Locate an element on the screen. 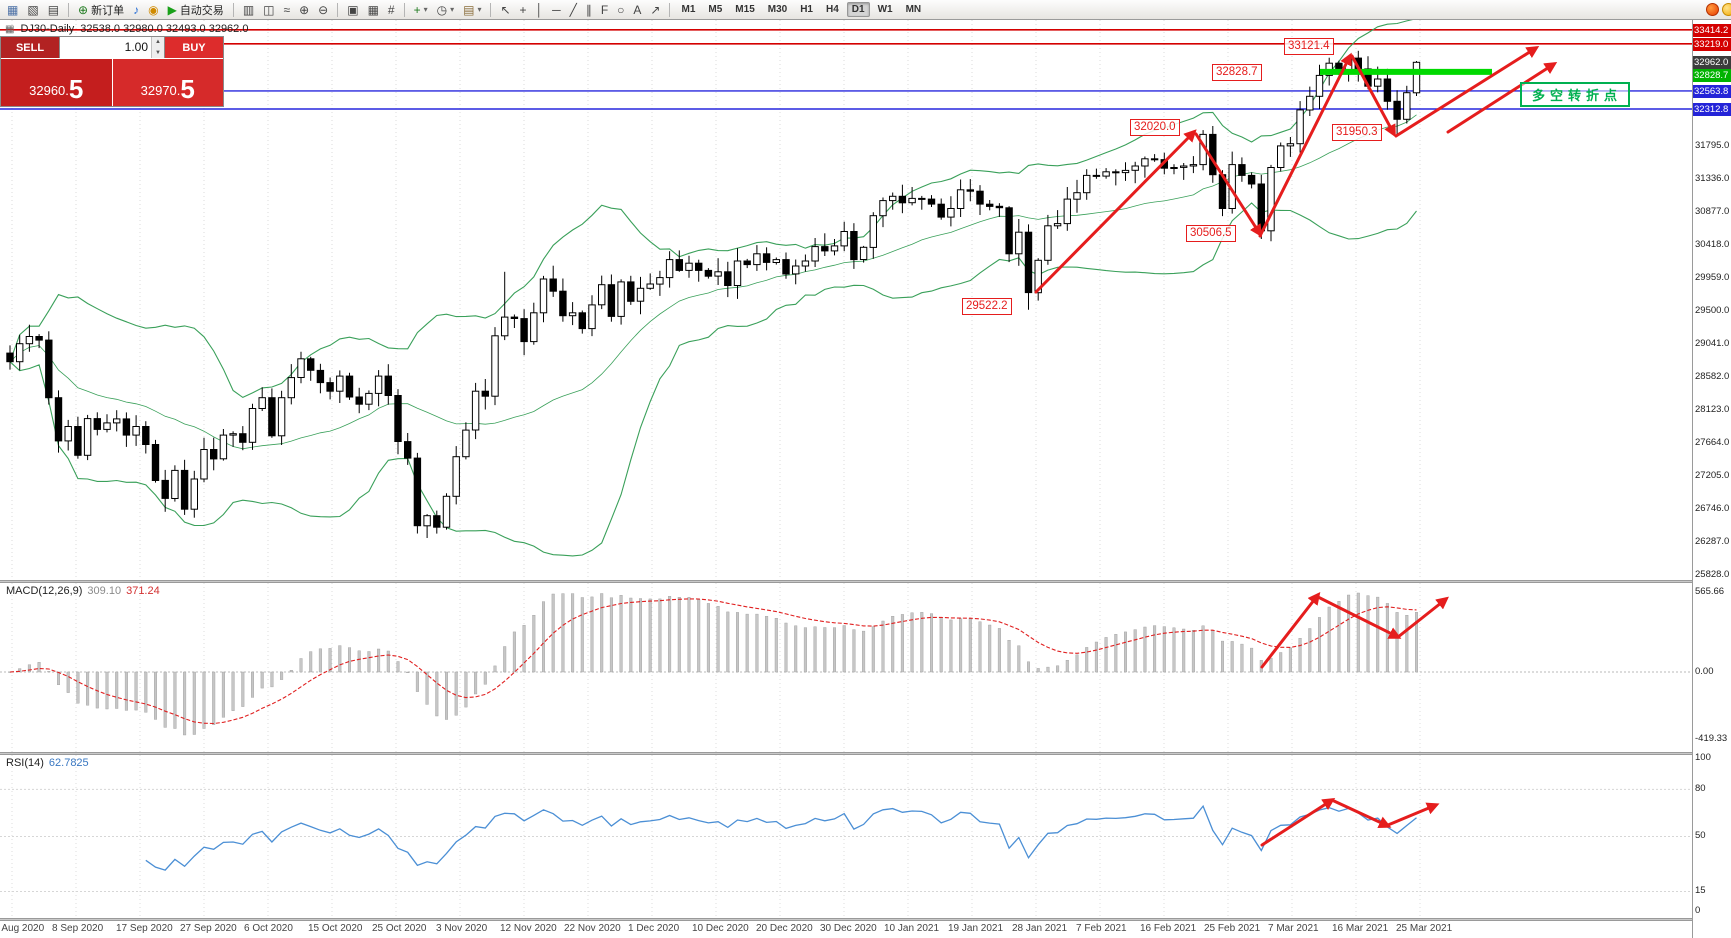  zoom-in-icon: ⊕ is located at coordinates (304, 9).